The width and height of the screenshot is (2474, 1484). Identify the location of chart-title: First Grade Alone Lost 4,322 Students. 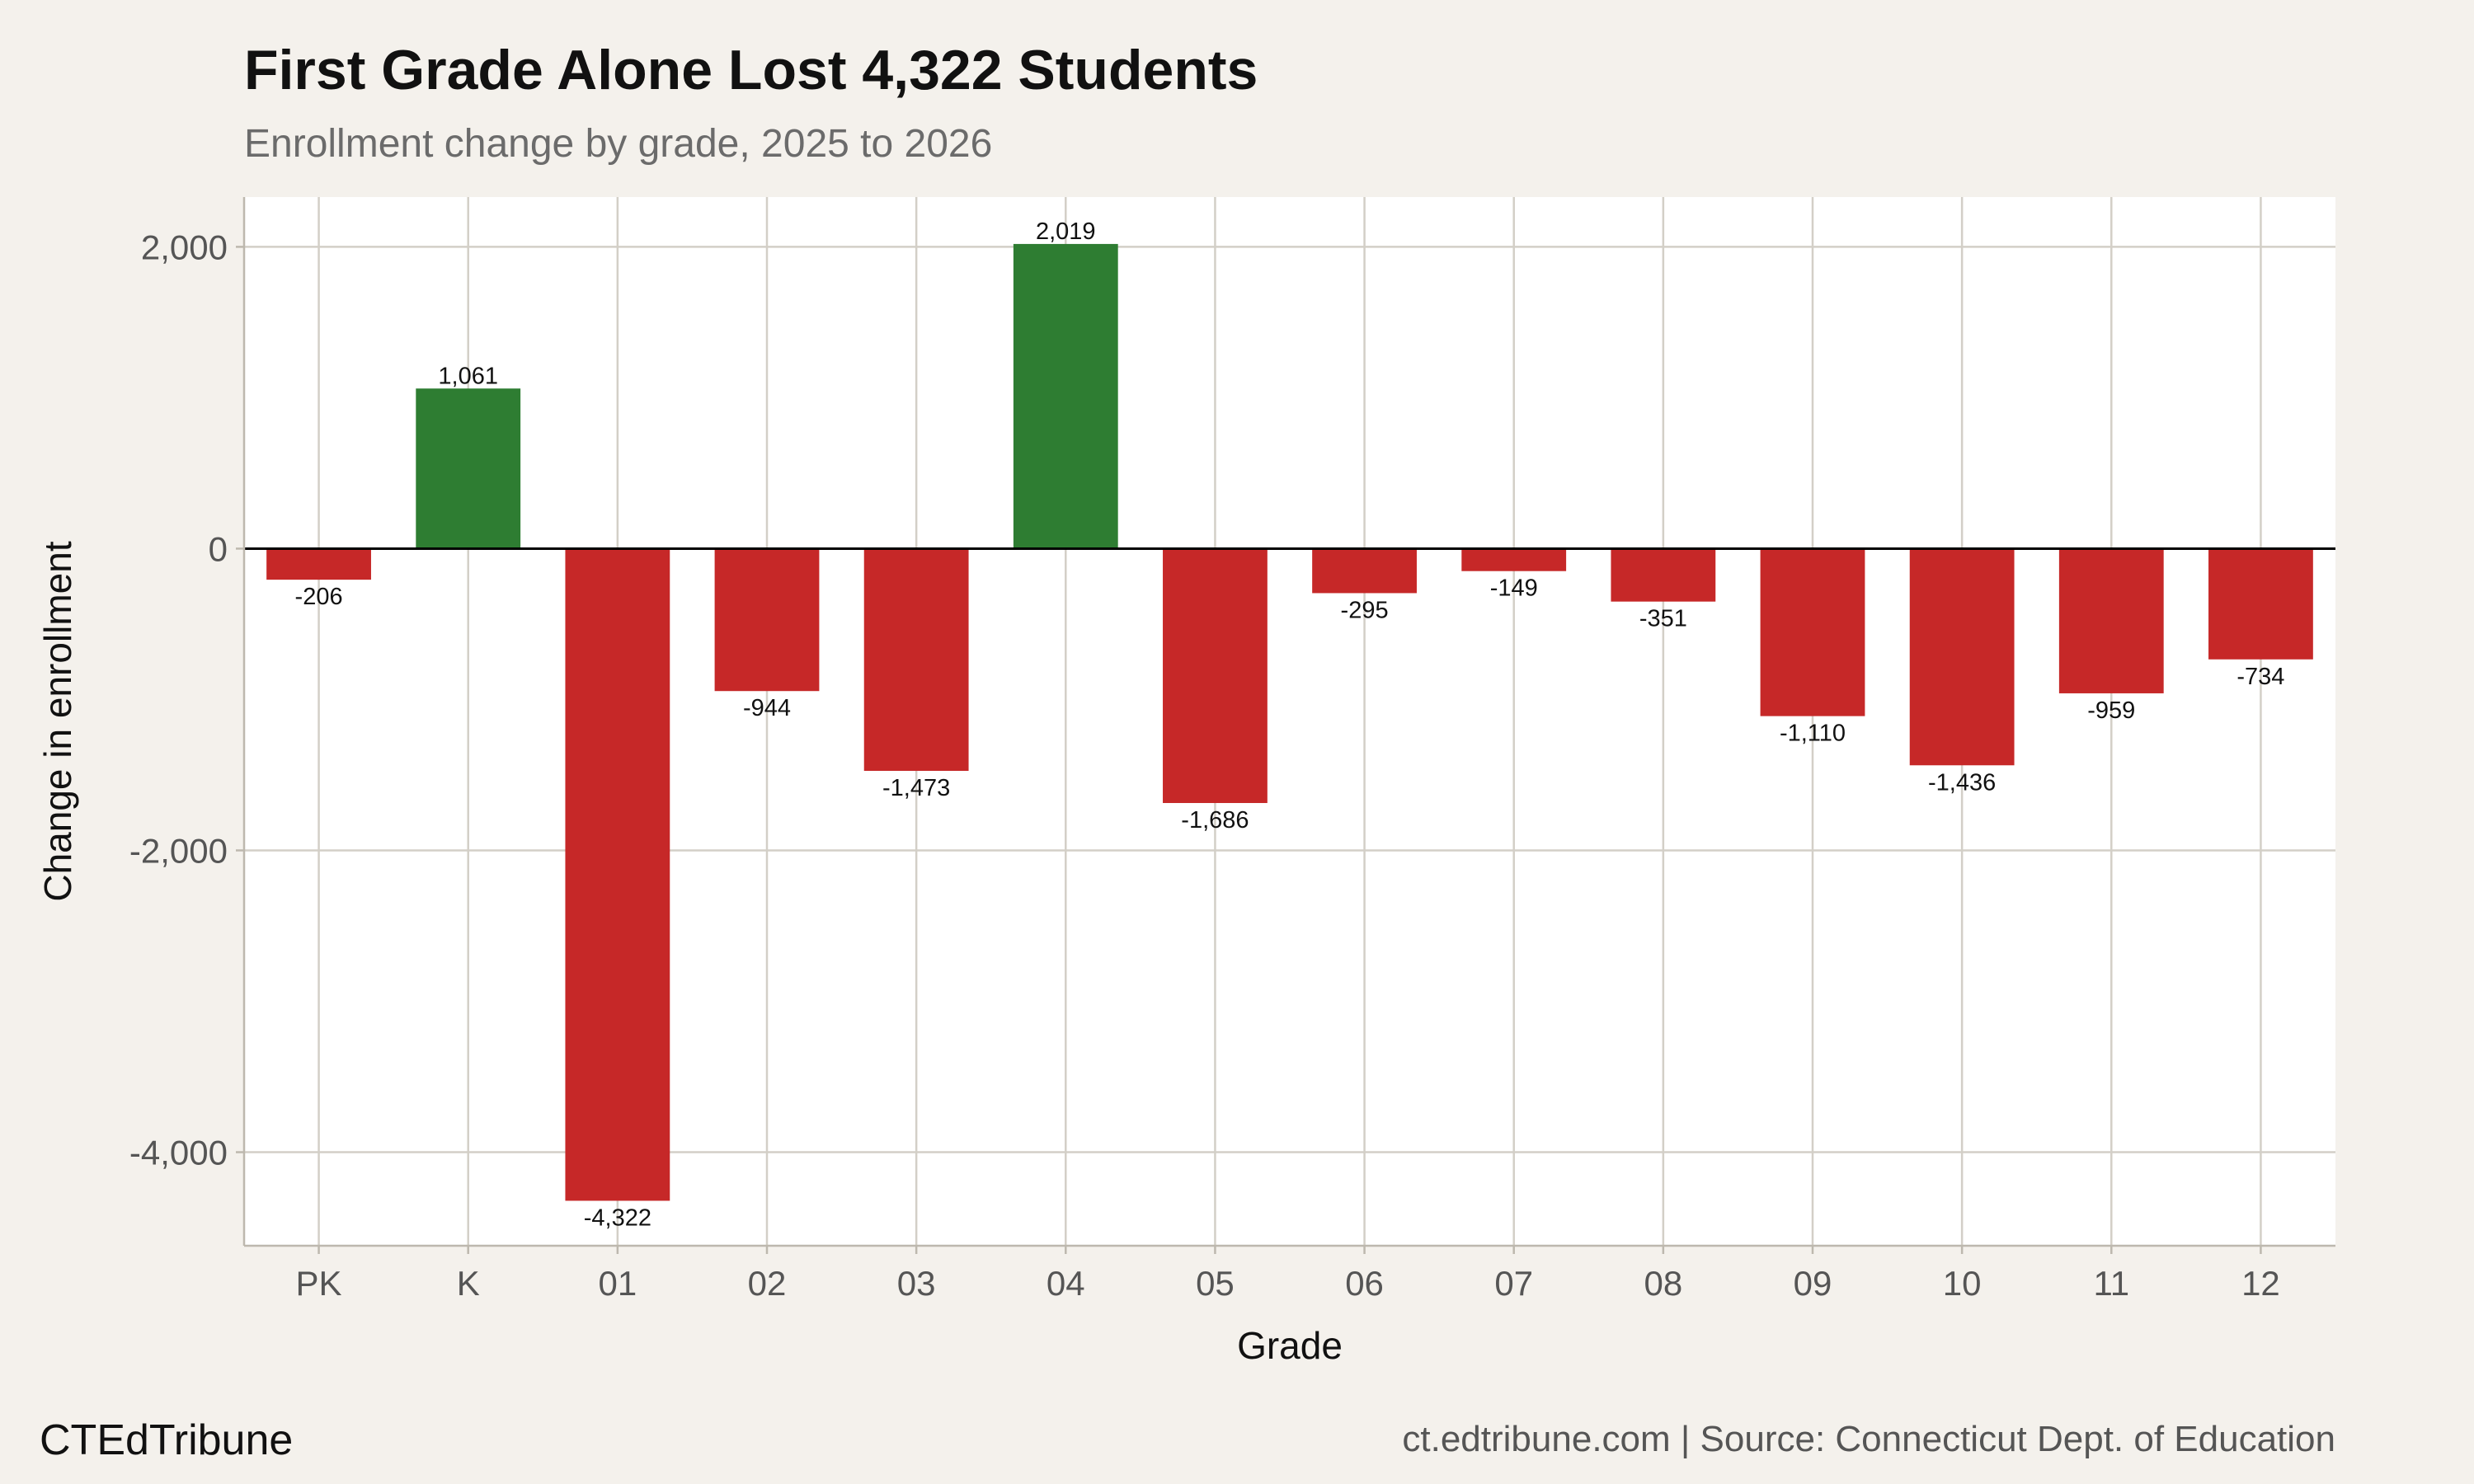
(751, 70).